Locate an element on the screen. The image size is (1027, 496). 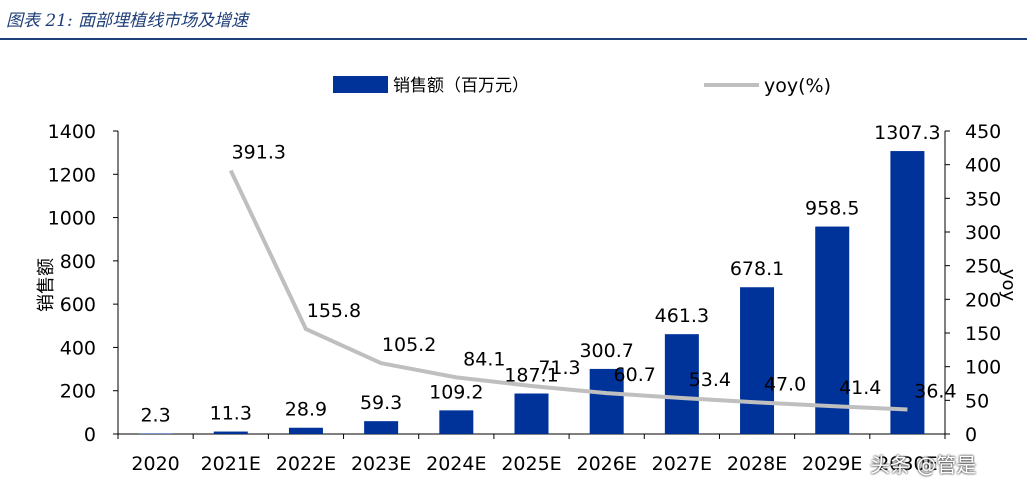
y-tick-label: 800 is located at coordinates (78, 262).